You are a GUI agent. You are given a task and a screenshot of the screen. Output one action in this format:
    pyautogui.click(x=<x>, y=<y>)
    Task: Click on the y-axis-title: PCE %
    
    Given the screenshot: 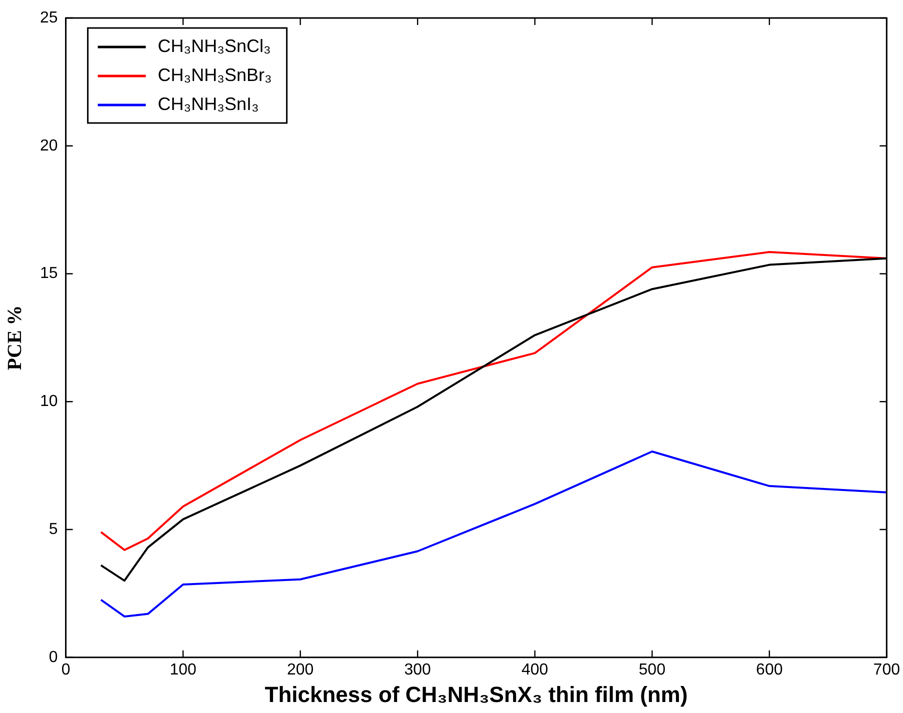 What is the action you would take?
    pyautogui.click(x=15, y=337)
    